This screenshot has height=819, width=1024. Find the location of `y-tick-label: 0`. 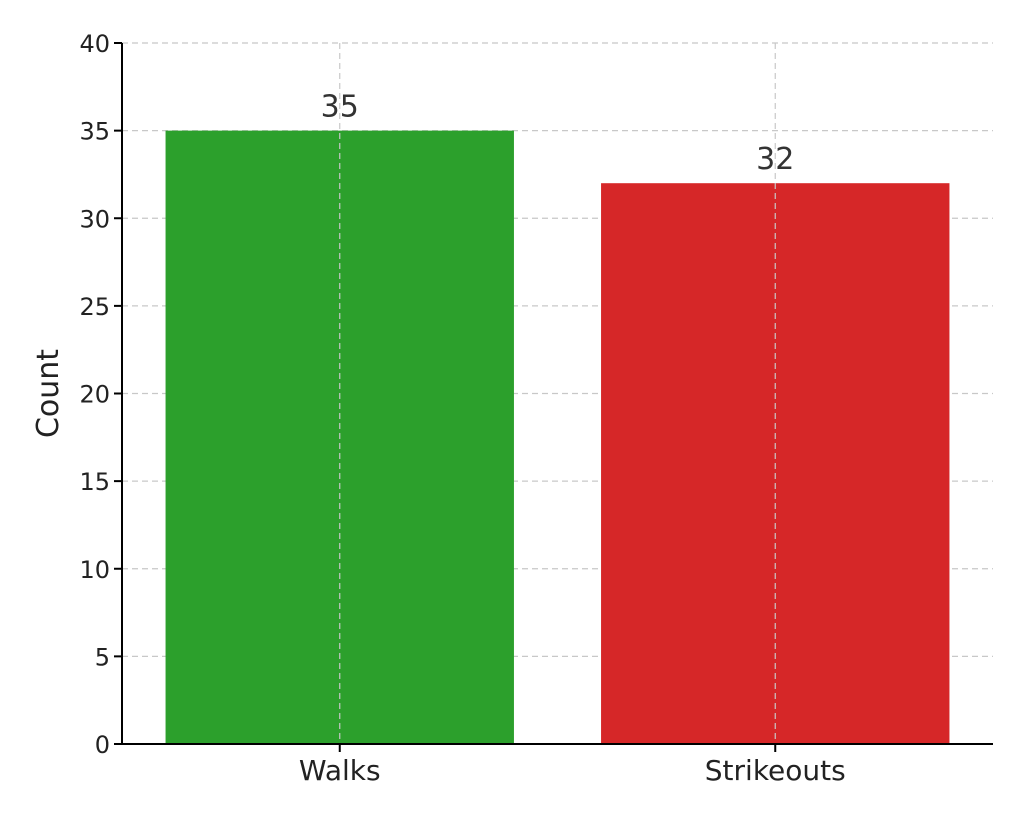

y-tick-label: 0 is located at coordinates (102, 745).